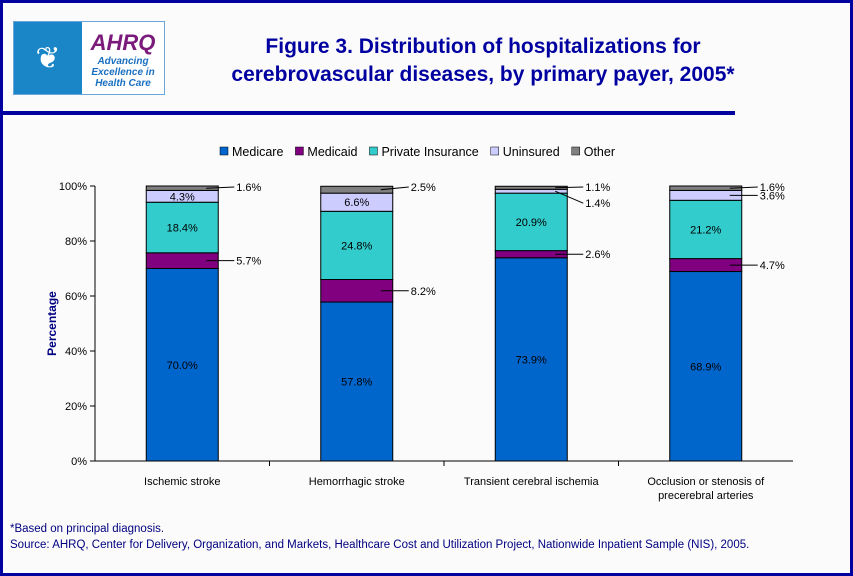  I want to click on y-tick-label: 40%, so click(76, 352).